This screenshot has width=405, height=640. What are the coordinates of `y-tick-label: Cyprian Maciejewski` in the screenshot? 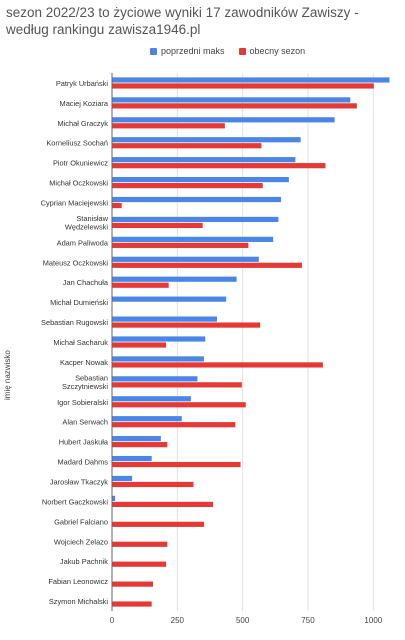 It's located at (75, 203).